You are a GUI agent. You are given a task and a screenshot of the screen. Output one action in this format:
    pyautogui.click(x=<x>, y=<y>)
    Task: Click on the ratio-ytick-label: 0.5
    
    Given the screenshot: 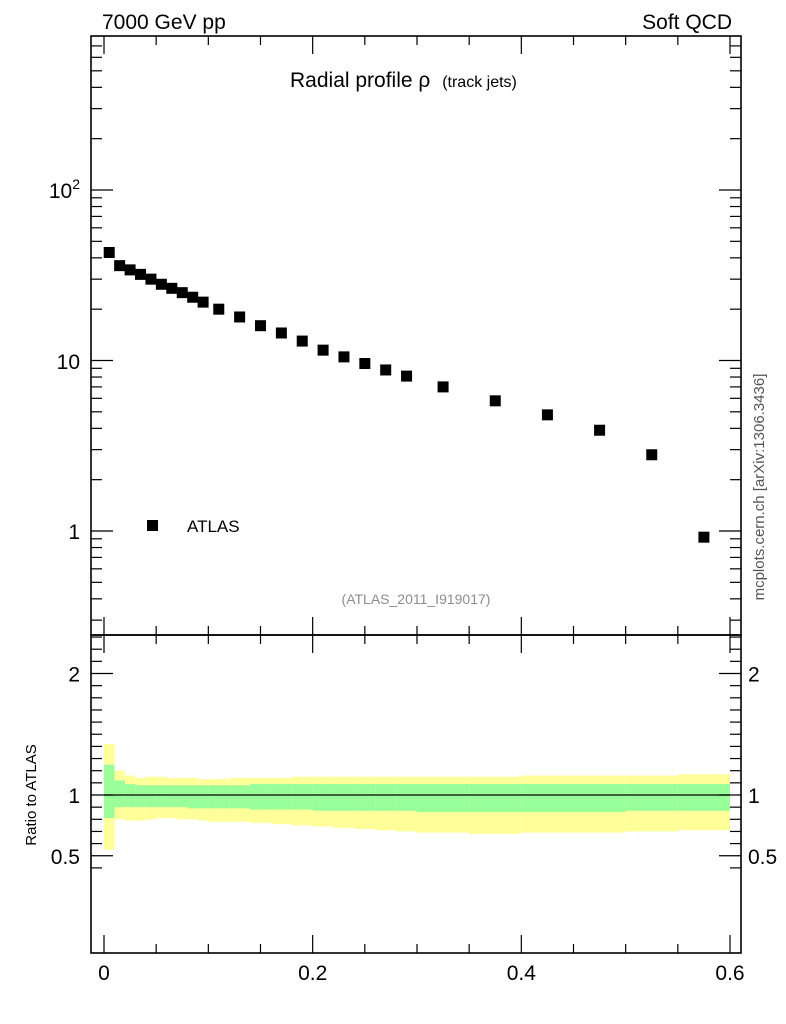 What is the action you would take?
    pyautogui.click(x=65, y=857)
    